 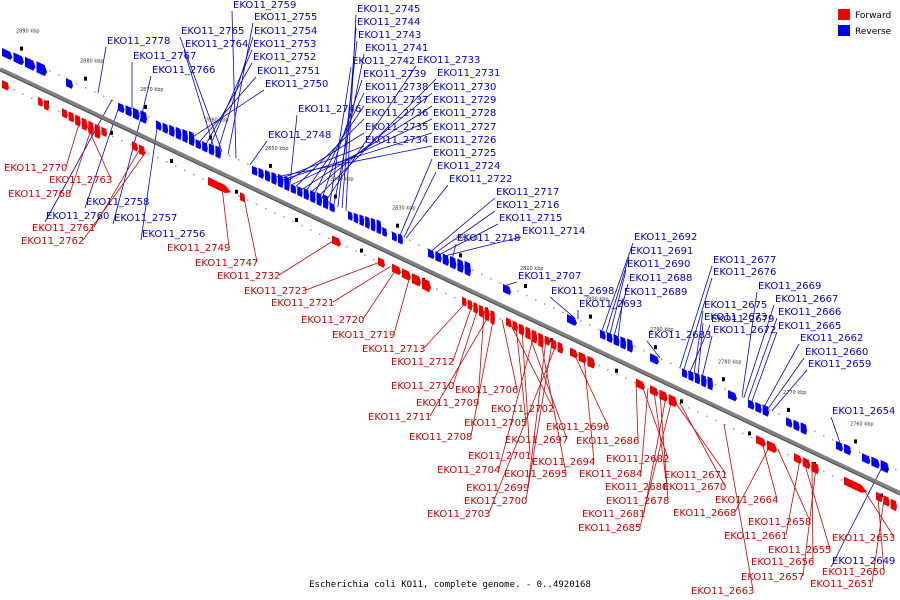 What do you see at coordinates (183, 70) in the screenshot?
I see `reverse-gene-label: EKO11_2766` at bounding box center [183, 70].